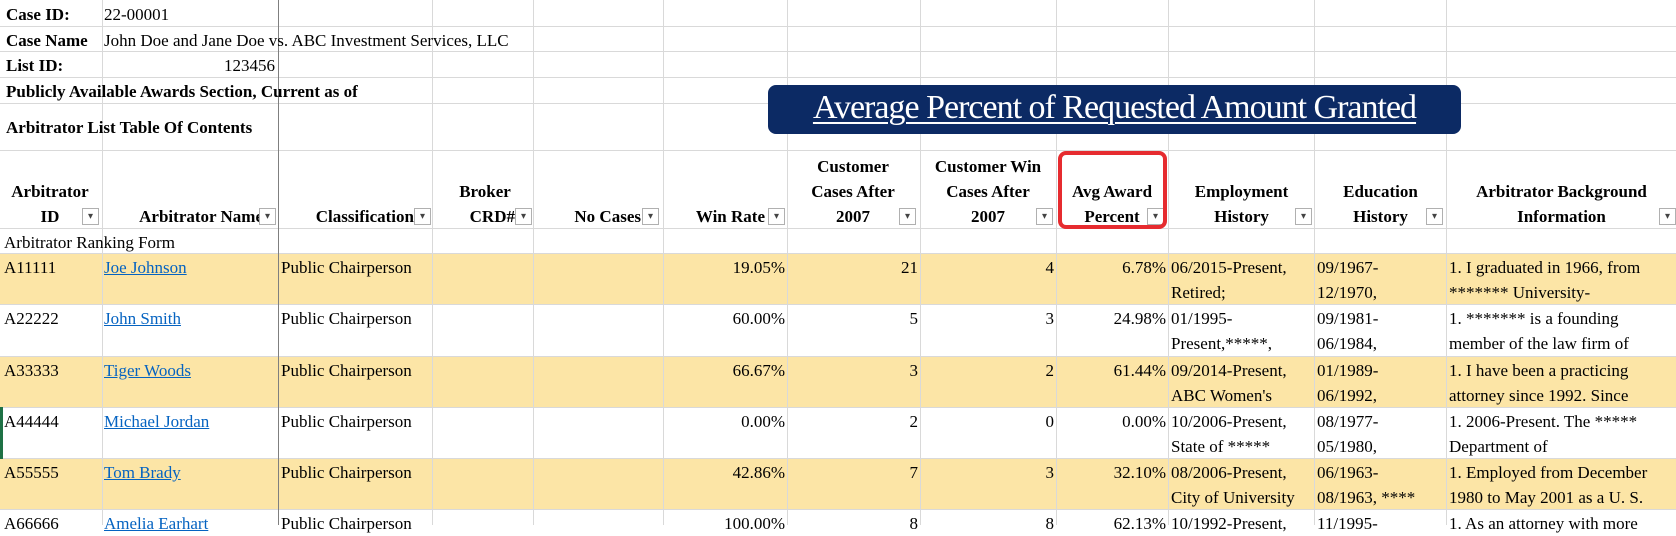 The image size is (1676, 536). I want to click on case-id-value: 22-00001, so click(137, 14).